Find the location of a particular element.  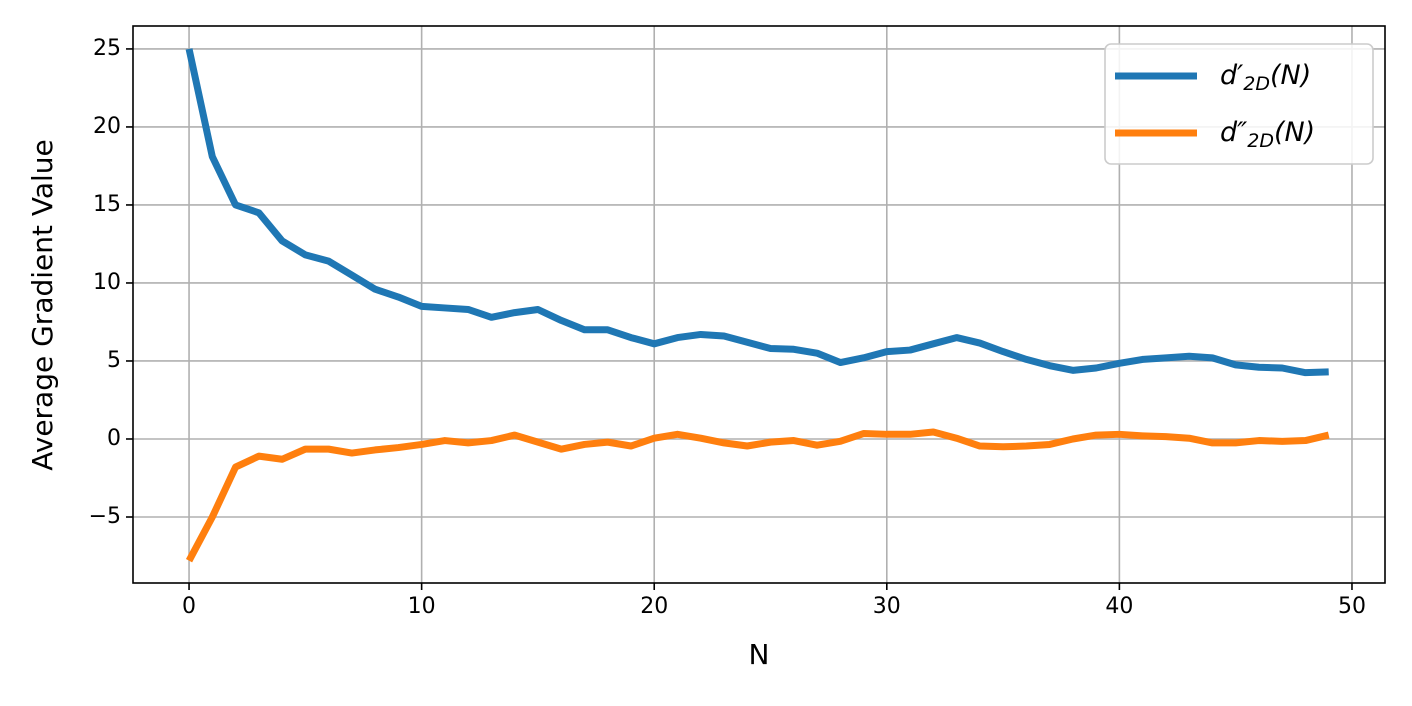

y-tick-label: 10 is located at coordinates (107, 282).